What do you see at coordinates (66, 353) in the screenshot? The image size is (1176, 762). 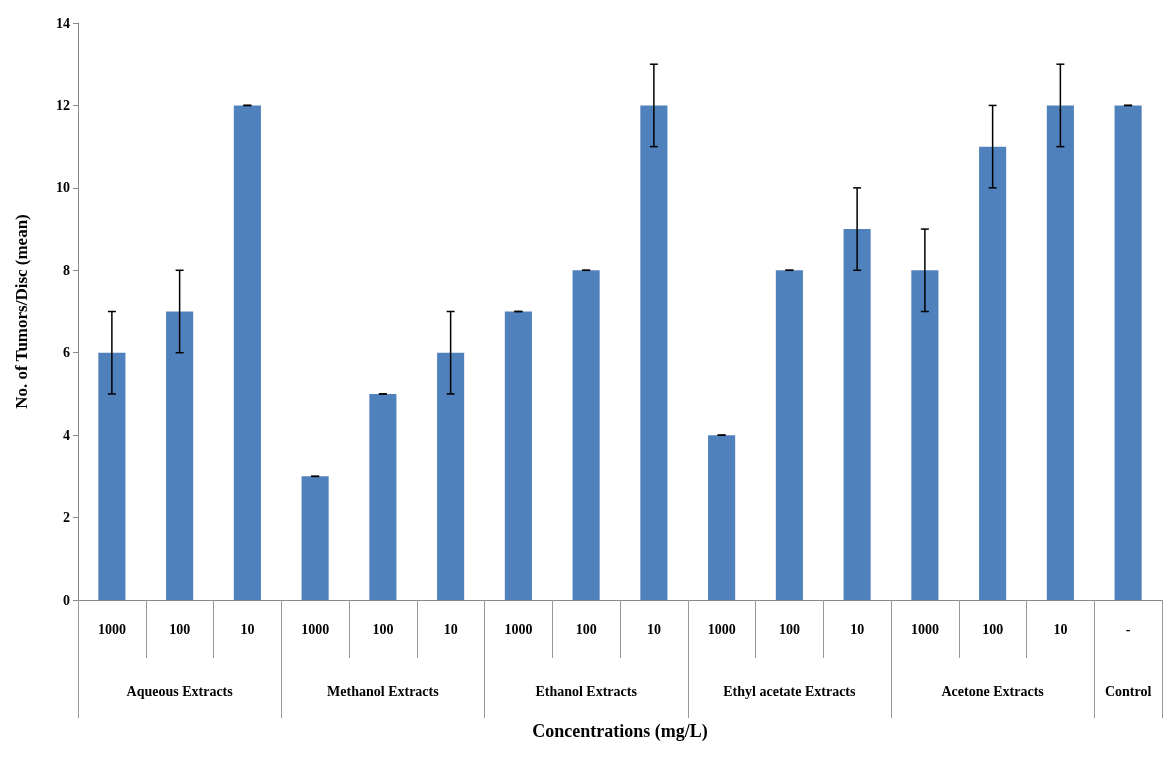 I see `y-tick-label: 6` at bounding box center [66, 353].